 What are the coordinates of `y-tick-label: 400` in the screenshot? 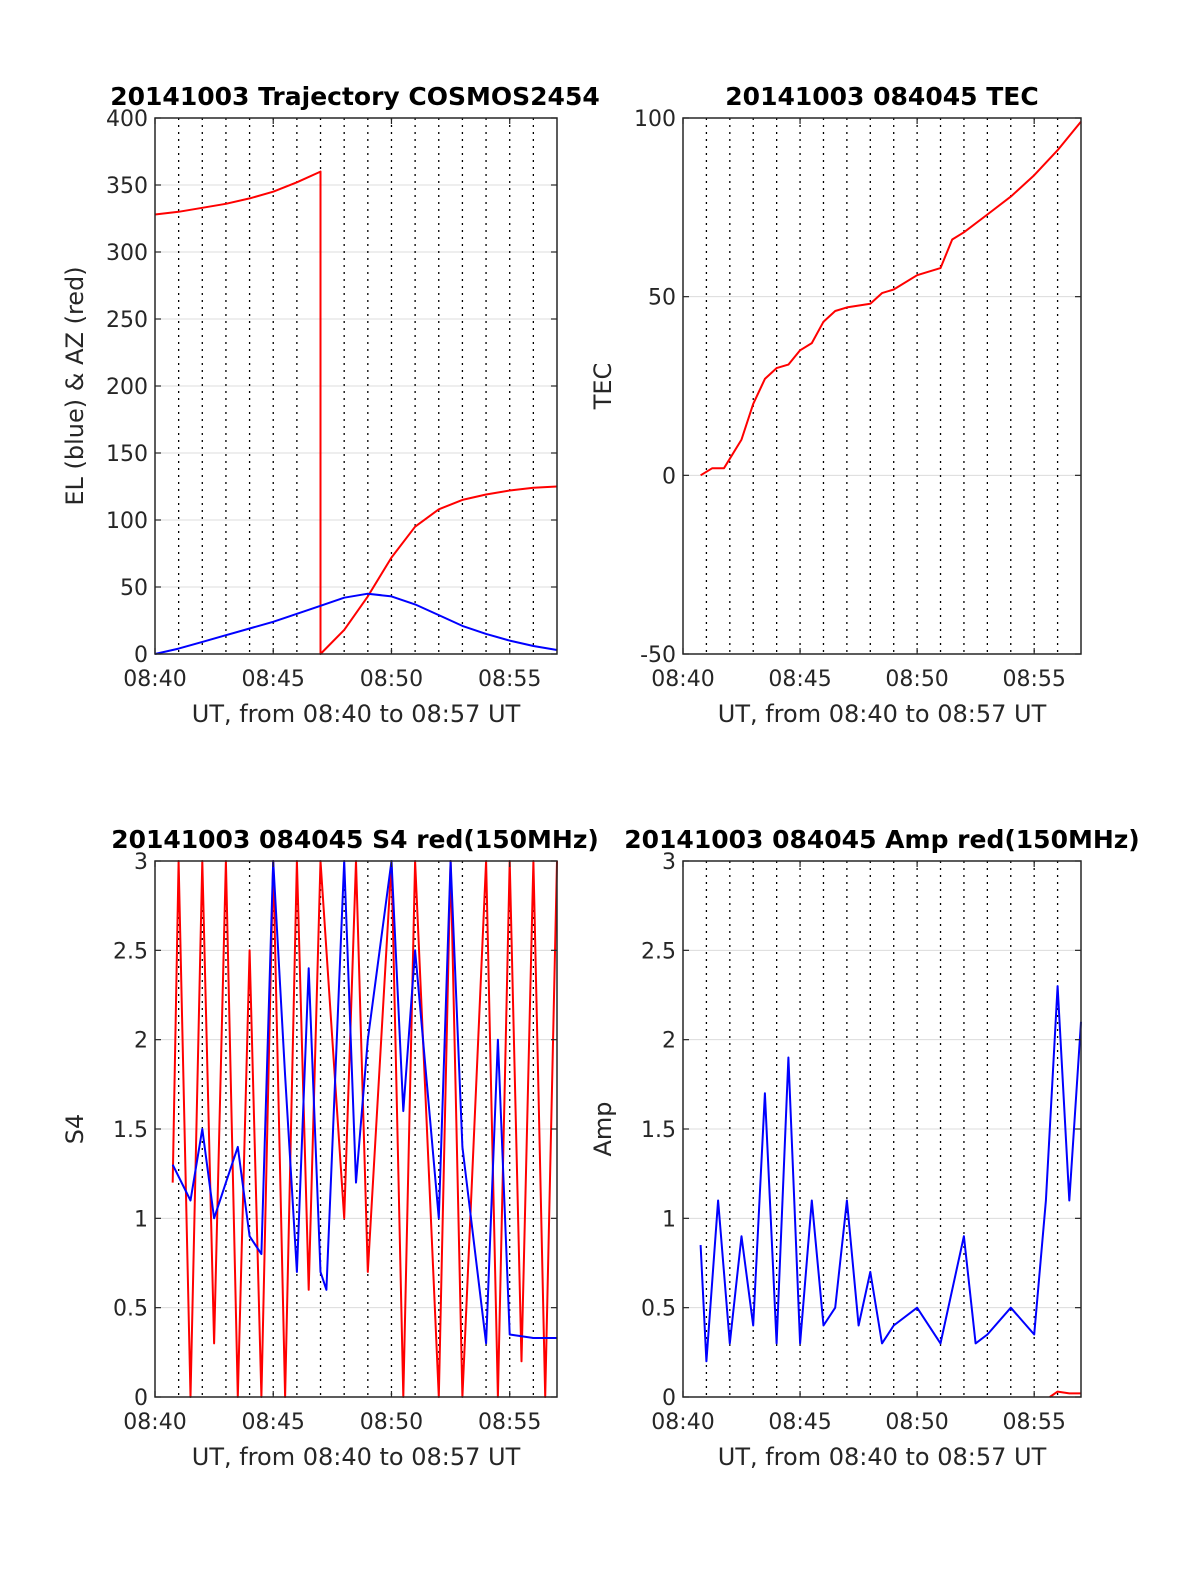 It's located at (127, 119).